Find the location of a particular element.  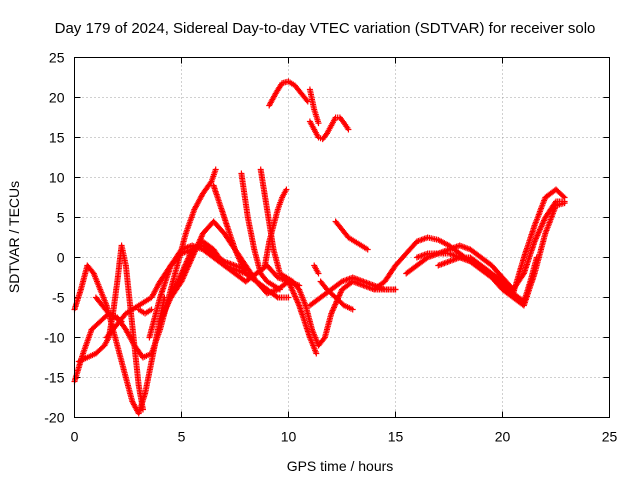

series-arc-u is located at coordinates (487, 279).